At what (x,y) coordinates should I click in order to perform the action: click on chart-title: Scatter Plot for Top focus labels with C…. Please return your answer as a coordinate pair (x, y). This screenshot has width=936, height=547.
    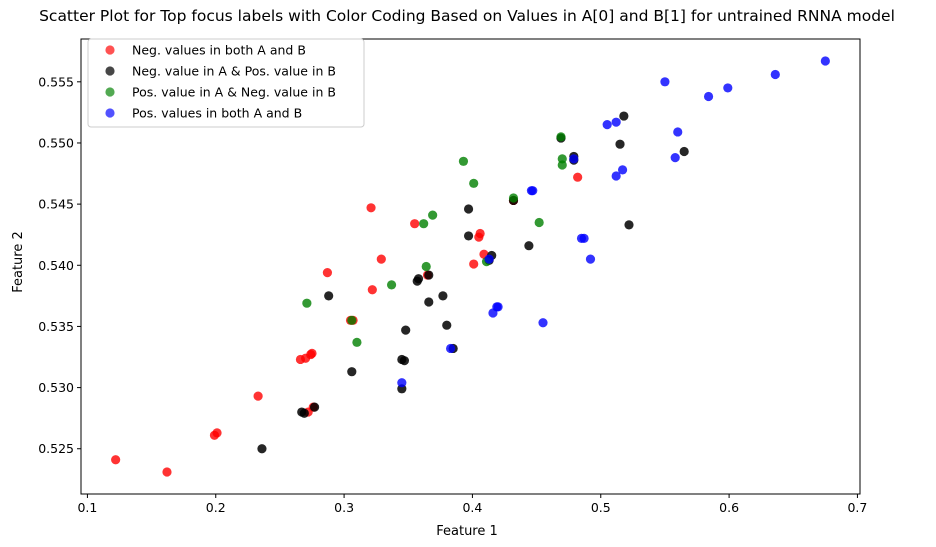
    Looking at the image, I should click on (467, 16).